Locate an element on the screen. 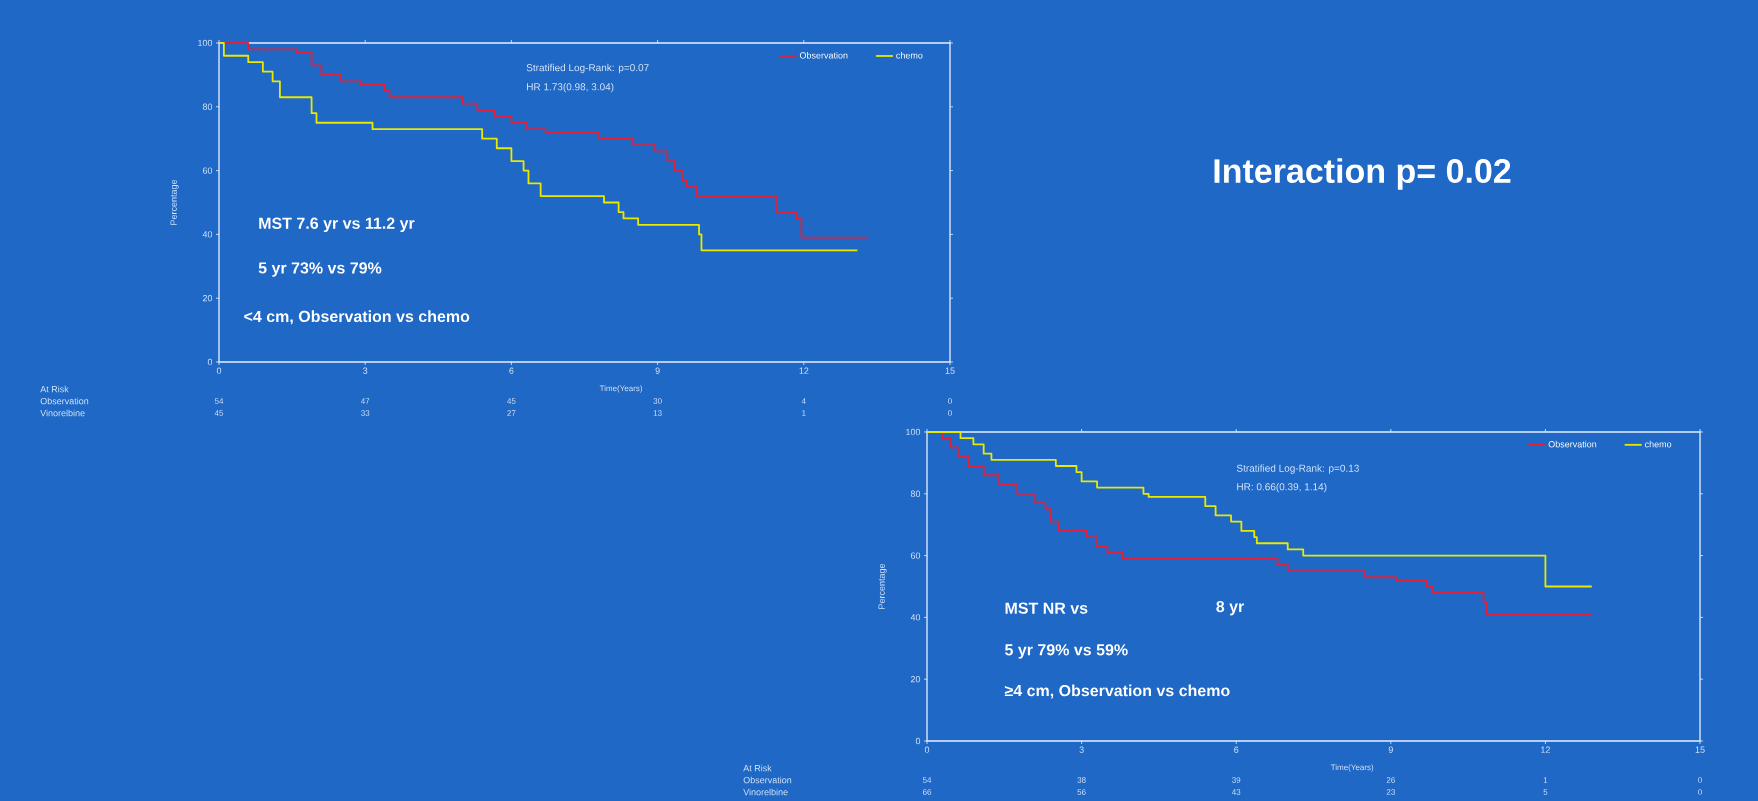 The image size is (1758, 801). text: 33 is located at coordinates (365, 413).